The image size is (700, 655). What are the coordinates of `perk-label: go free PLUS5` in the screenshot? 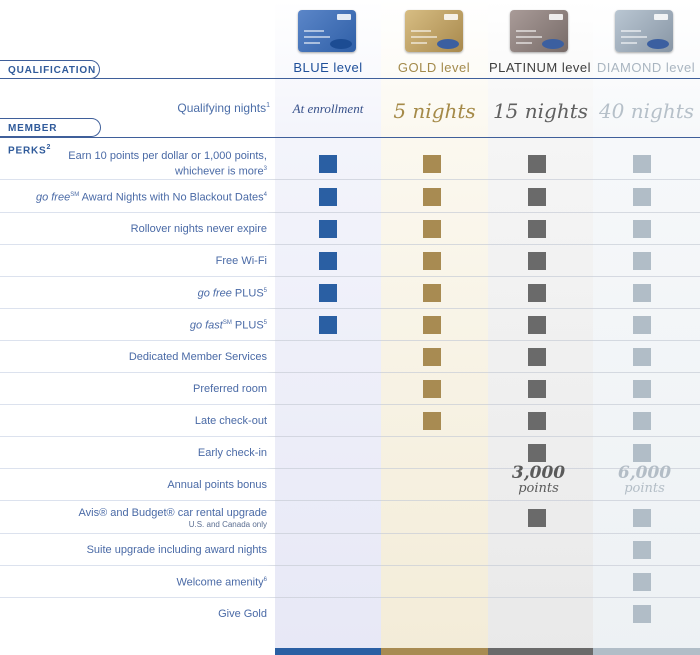 It's located at (232, 293).